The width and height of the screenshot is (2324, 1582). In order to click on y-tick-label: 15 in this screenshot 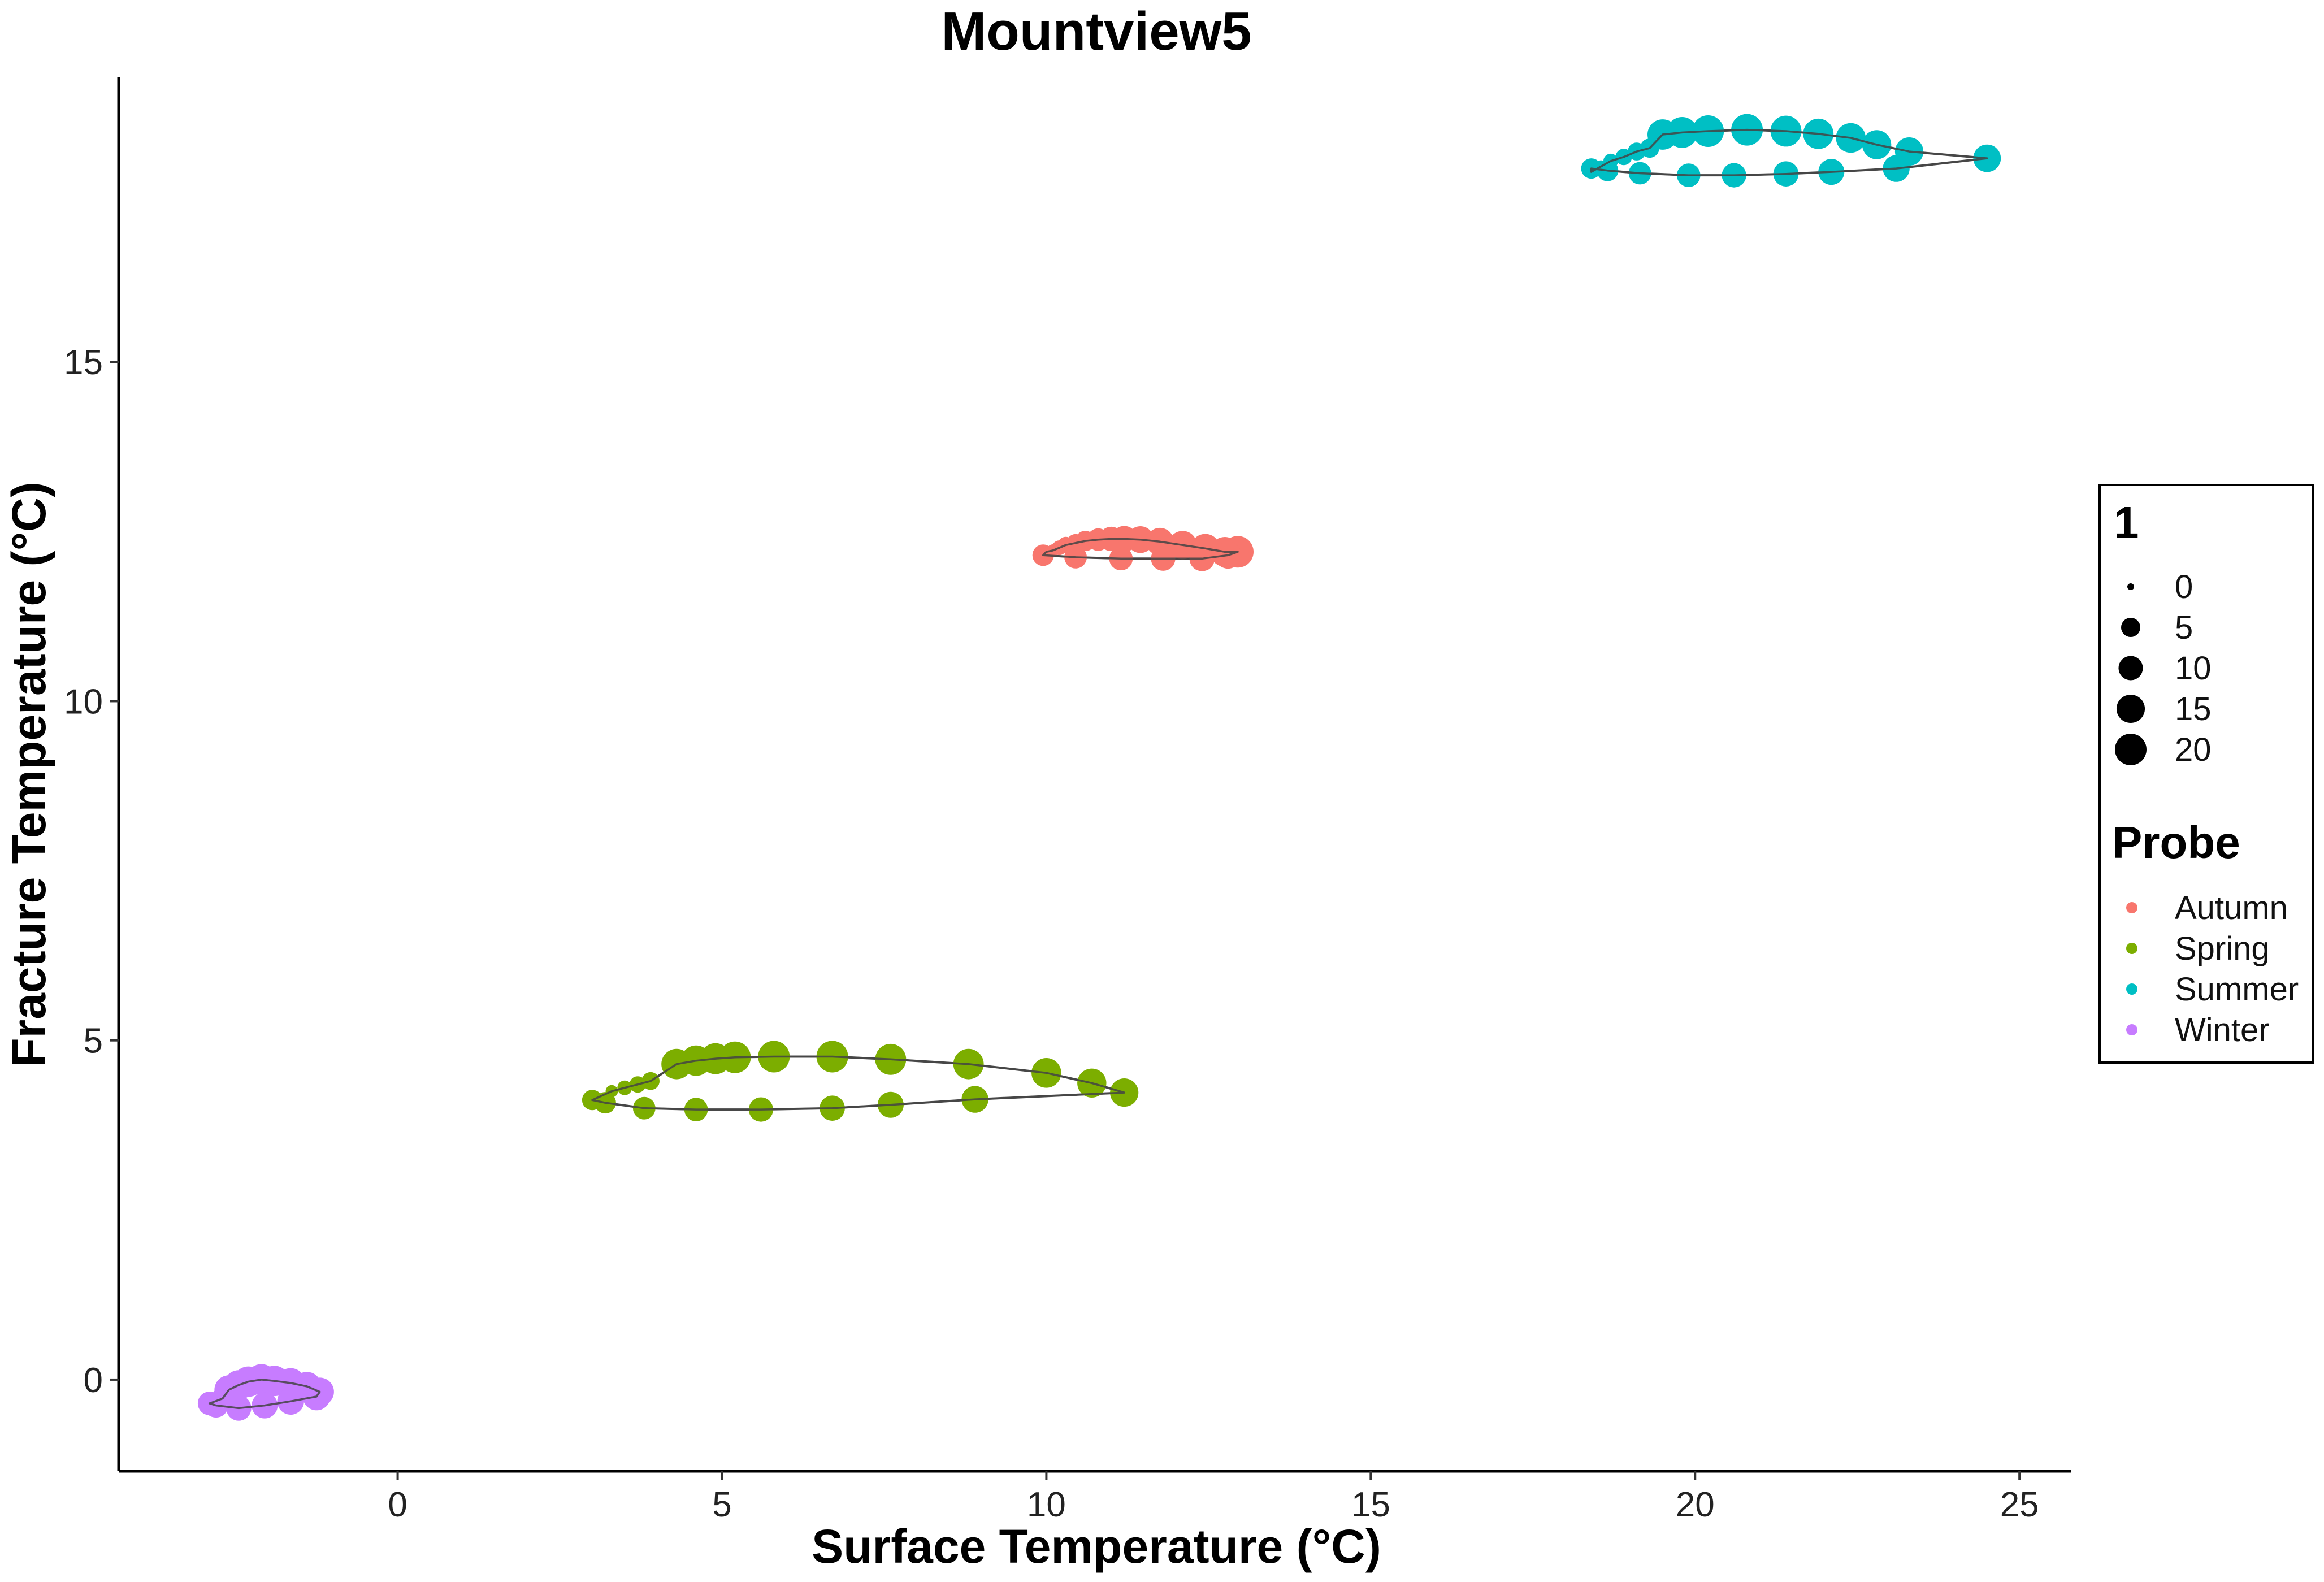, I will do `click(83, 362)`.